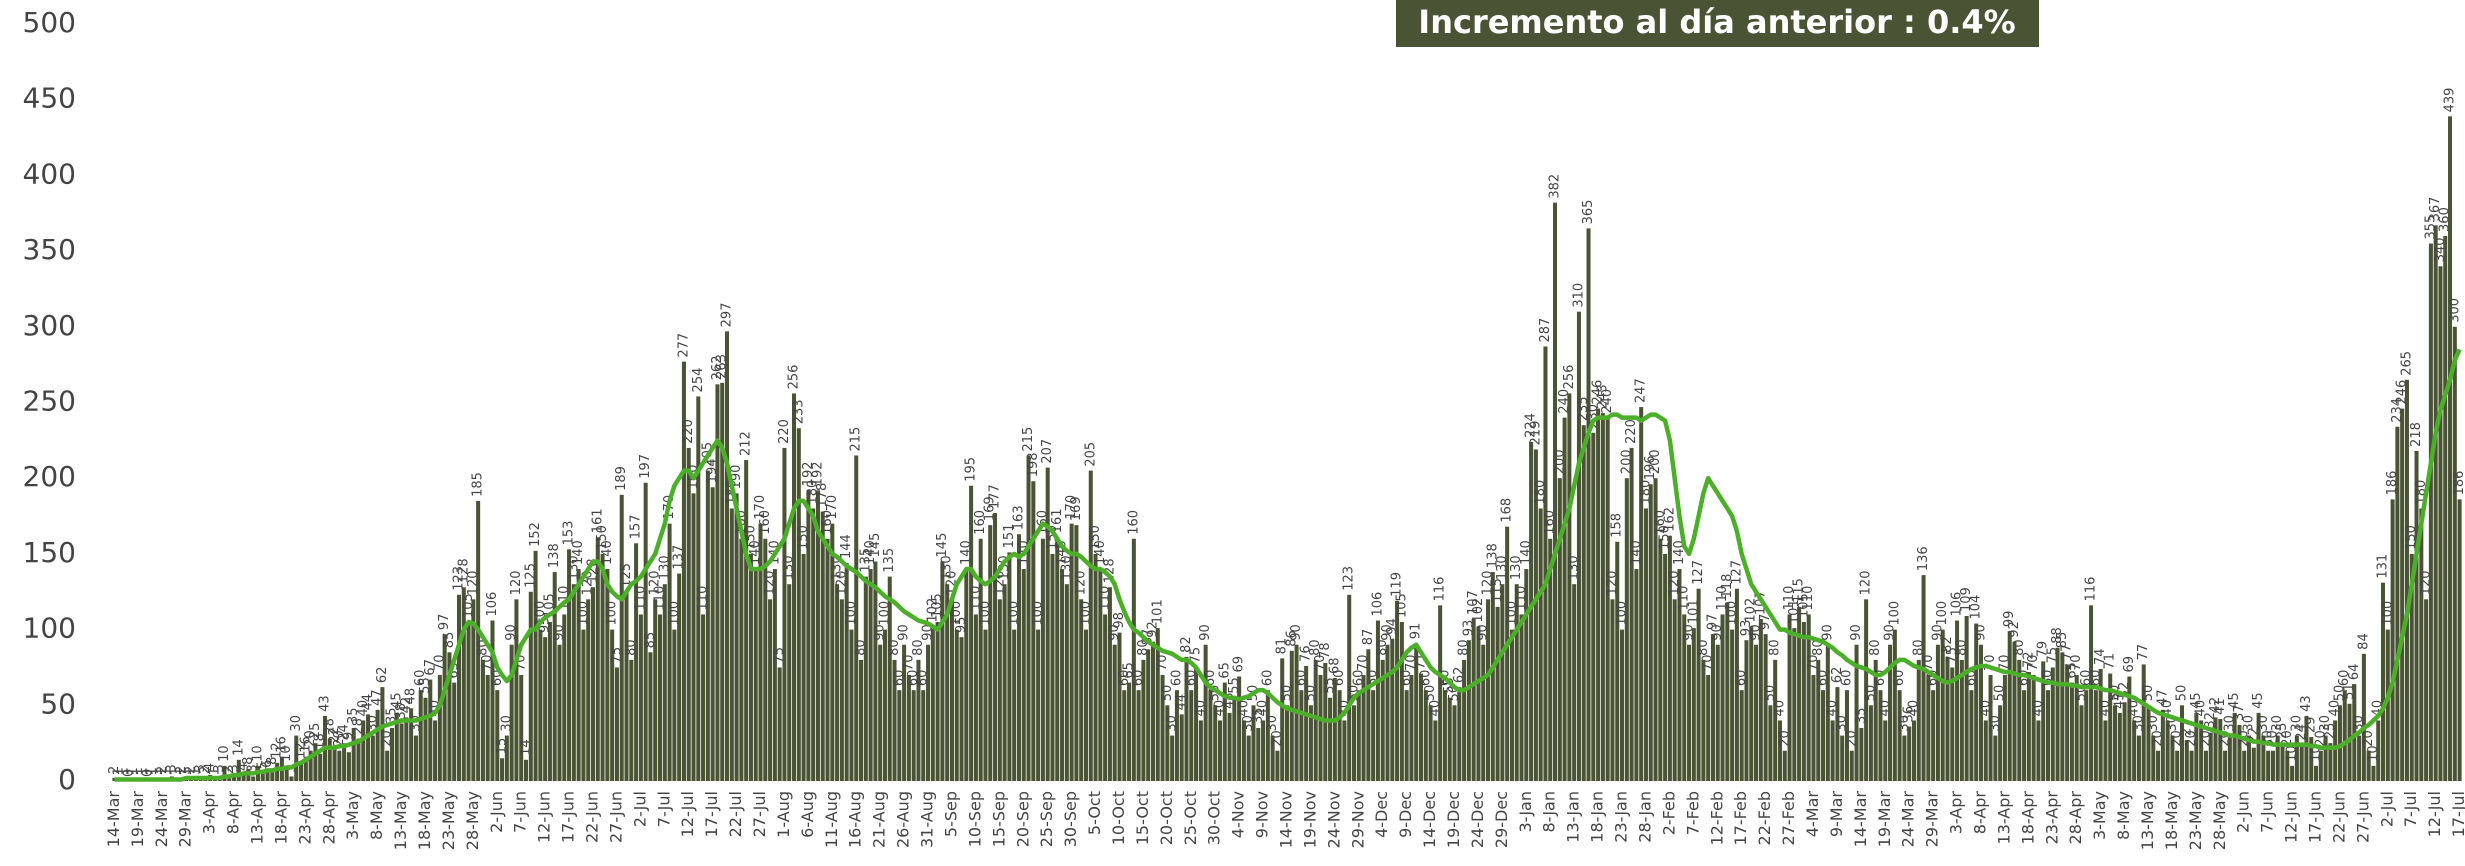  Describe the element at coordinates (1142, 818) in the screenshot. I see `x-tick-label: 15-Oct` at that location.